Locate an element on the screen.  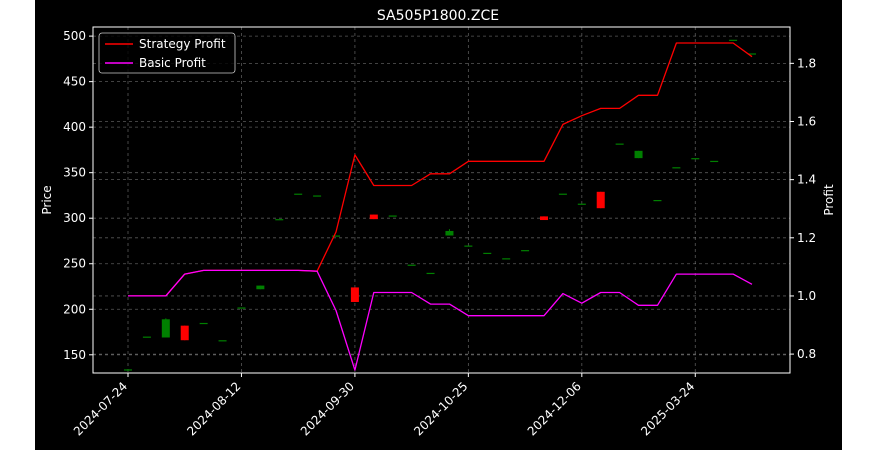
y-right-tick-label: 1.2 is located at coordinates (806, 238).